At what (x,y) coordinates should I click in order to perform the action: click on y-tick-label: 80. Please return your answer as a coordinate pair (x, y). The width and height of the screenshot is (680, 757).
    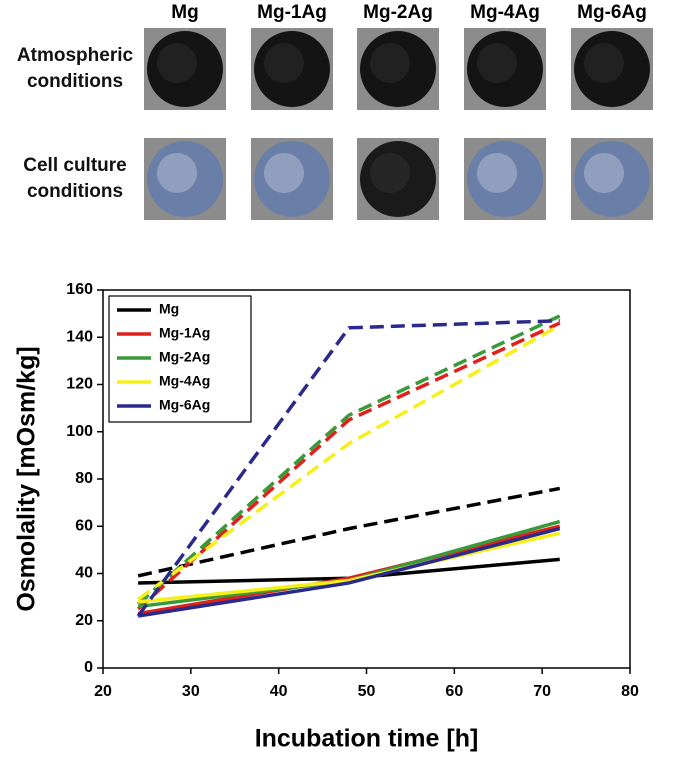
    Looking at the image, I should click on (84, 478).